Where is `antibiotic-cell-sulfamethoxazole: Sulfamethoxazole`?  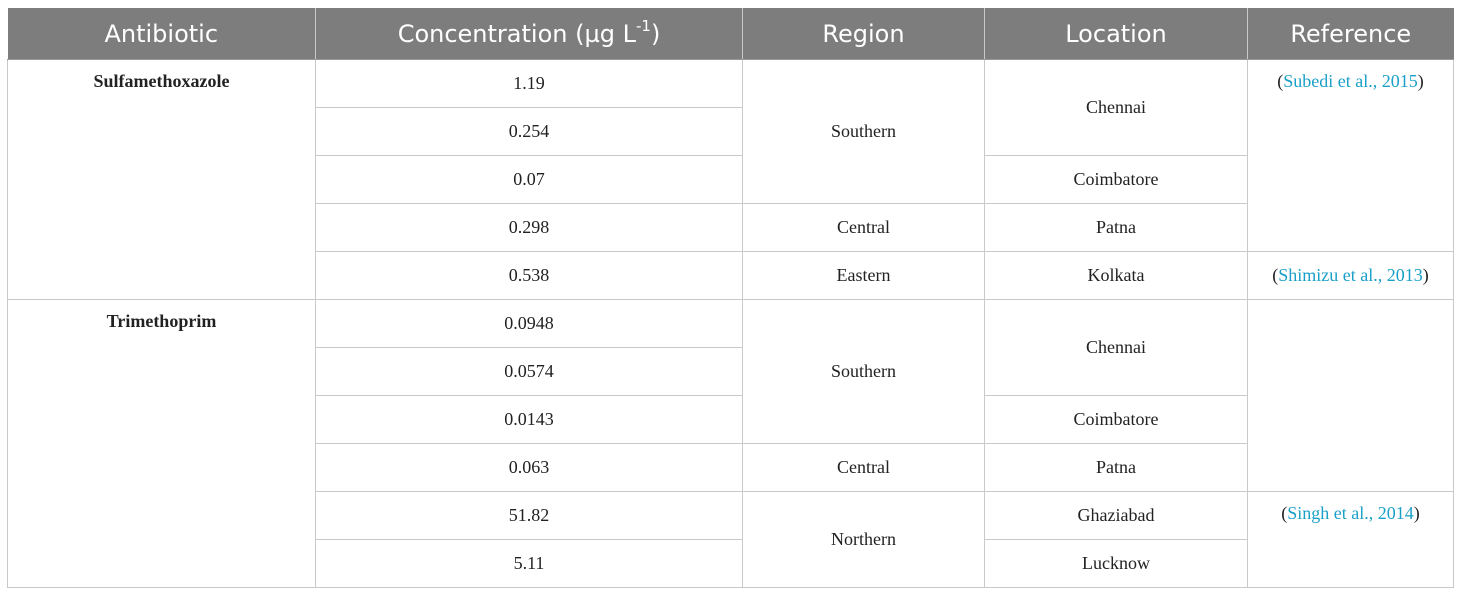 antibiotic-cell-sulfamethoxazole: Sulfamethoxazole is located at coordinates (161, 179).